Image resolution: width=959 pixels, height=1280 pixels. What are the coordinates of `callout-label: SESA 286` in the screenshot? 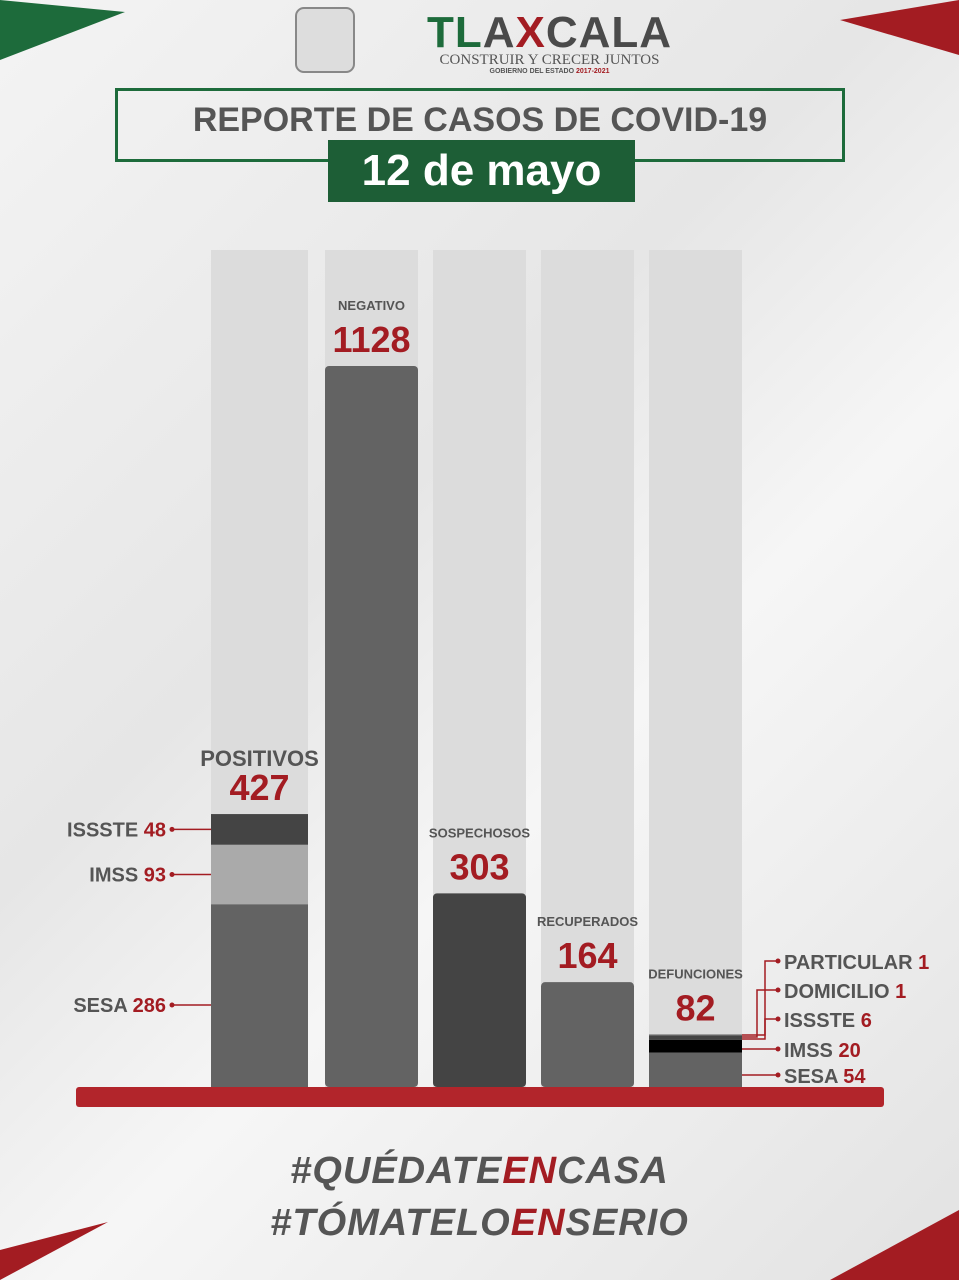 It's located at (119, 1006).